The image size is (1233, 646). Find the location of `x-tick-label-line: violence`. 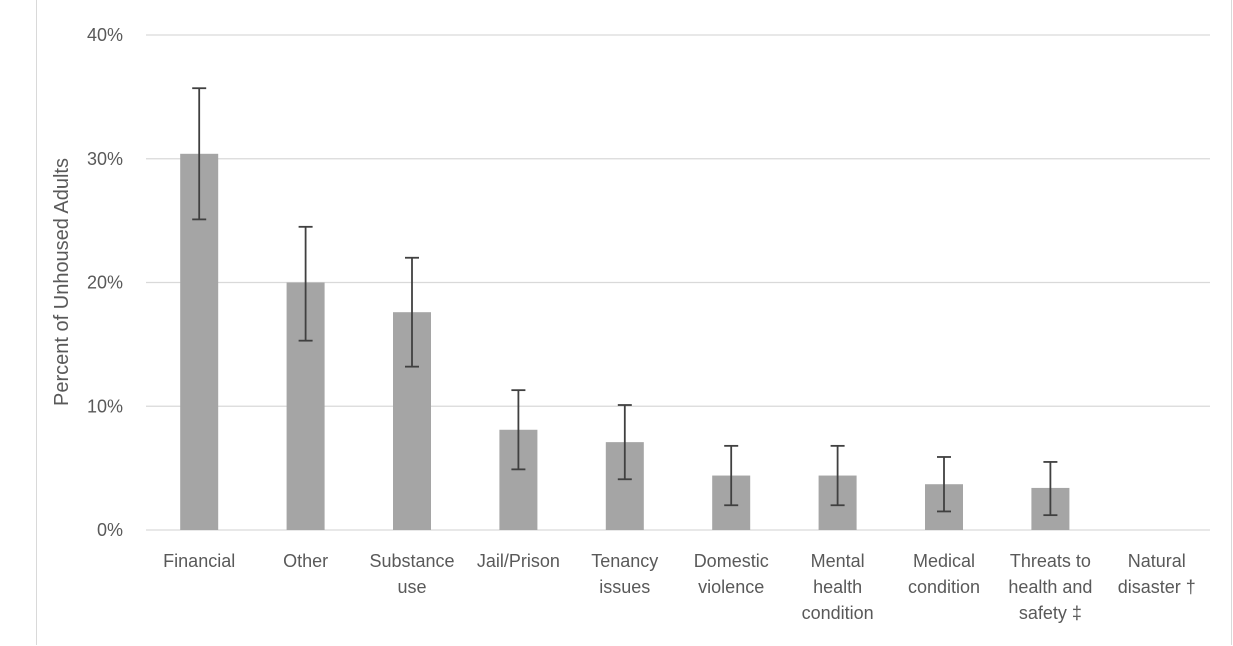

x-tick-label-line: violence is located at coordinates (731, 587).